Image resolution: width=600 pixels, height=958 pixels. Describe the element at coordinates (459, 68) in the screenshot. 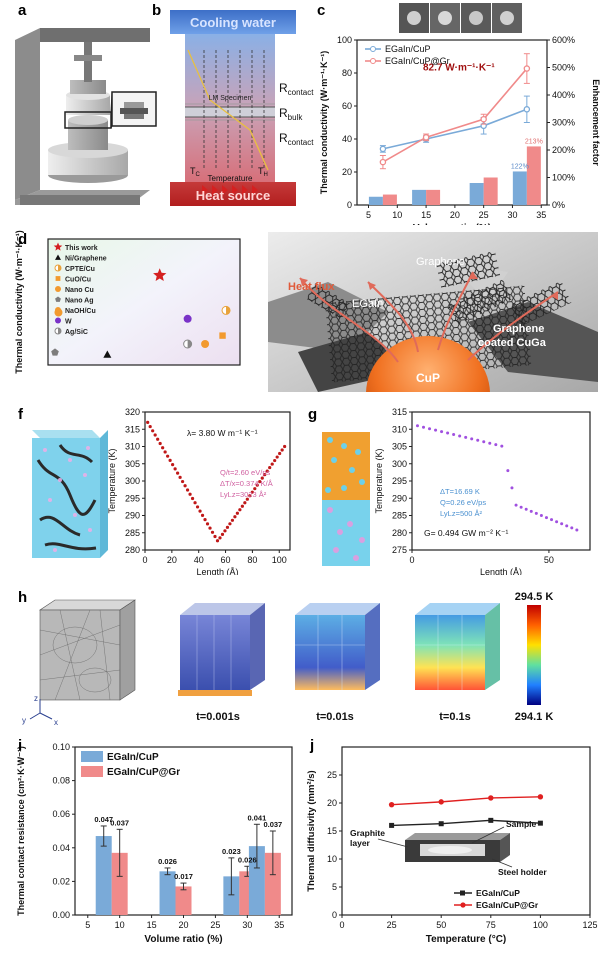

I see `annotation-peak: 82.7 W·m⁻¹·K⁻¹` at that location.